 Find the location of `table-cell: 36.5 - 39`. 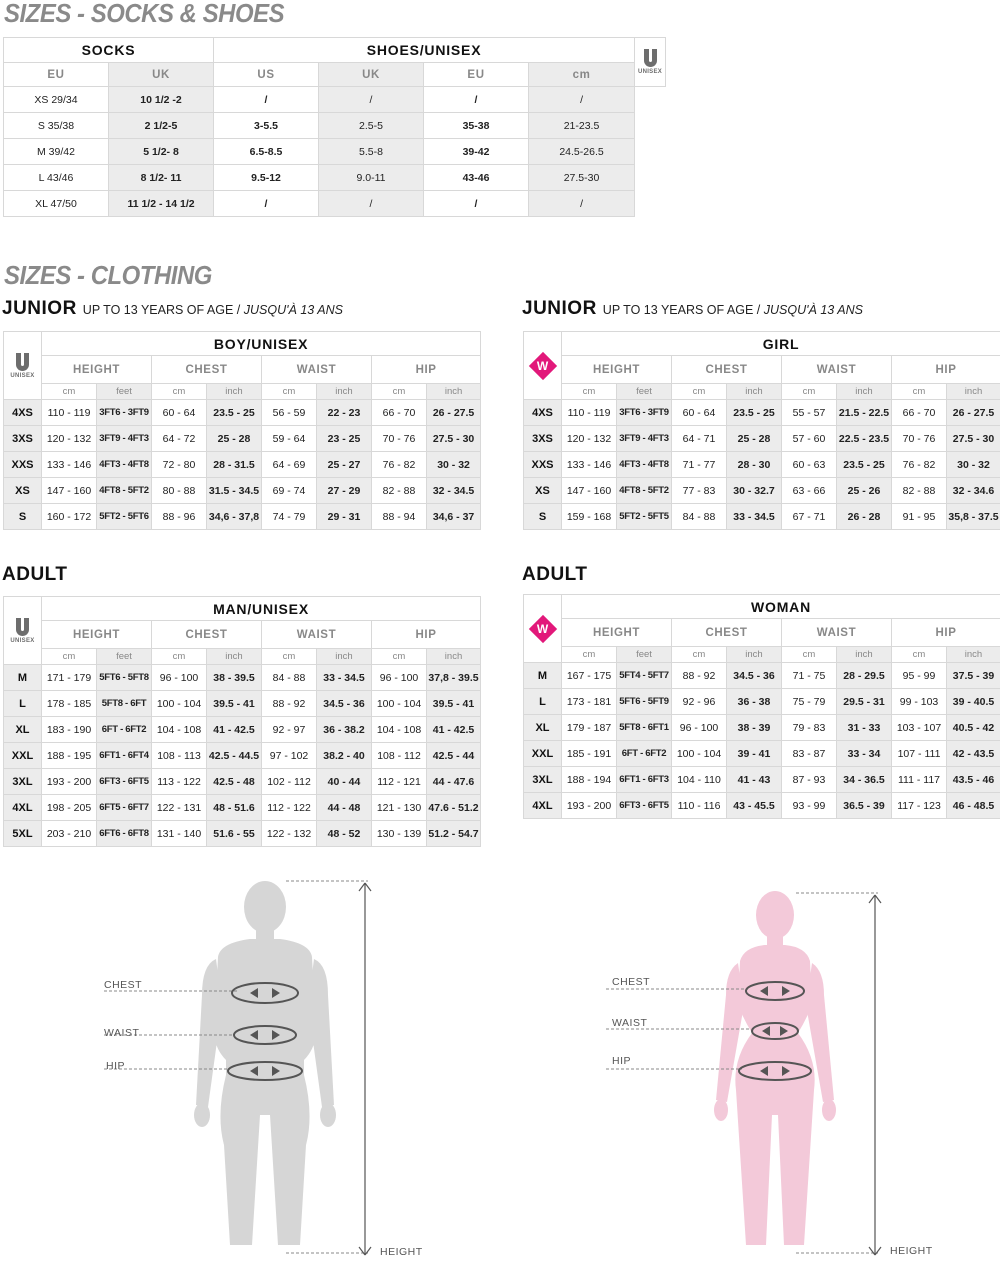

table-cell: 36.5 - 39 is located at coordinates (864, 805).